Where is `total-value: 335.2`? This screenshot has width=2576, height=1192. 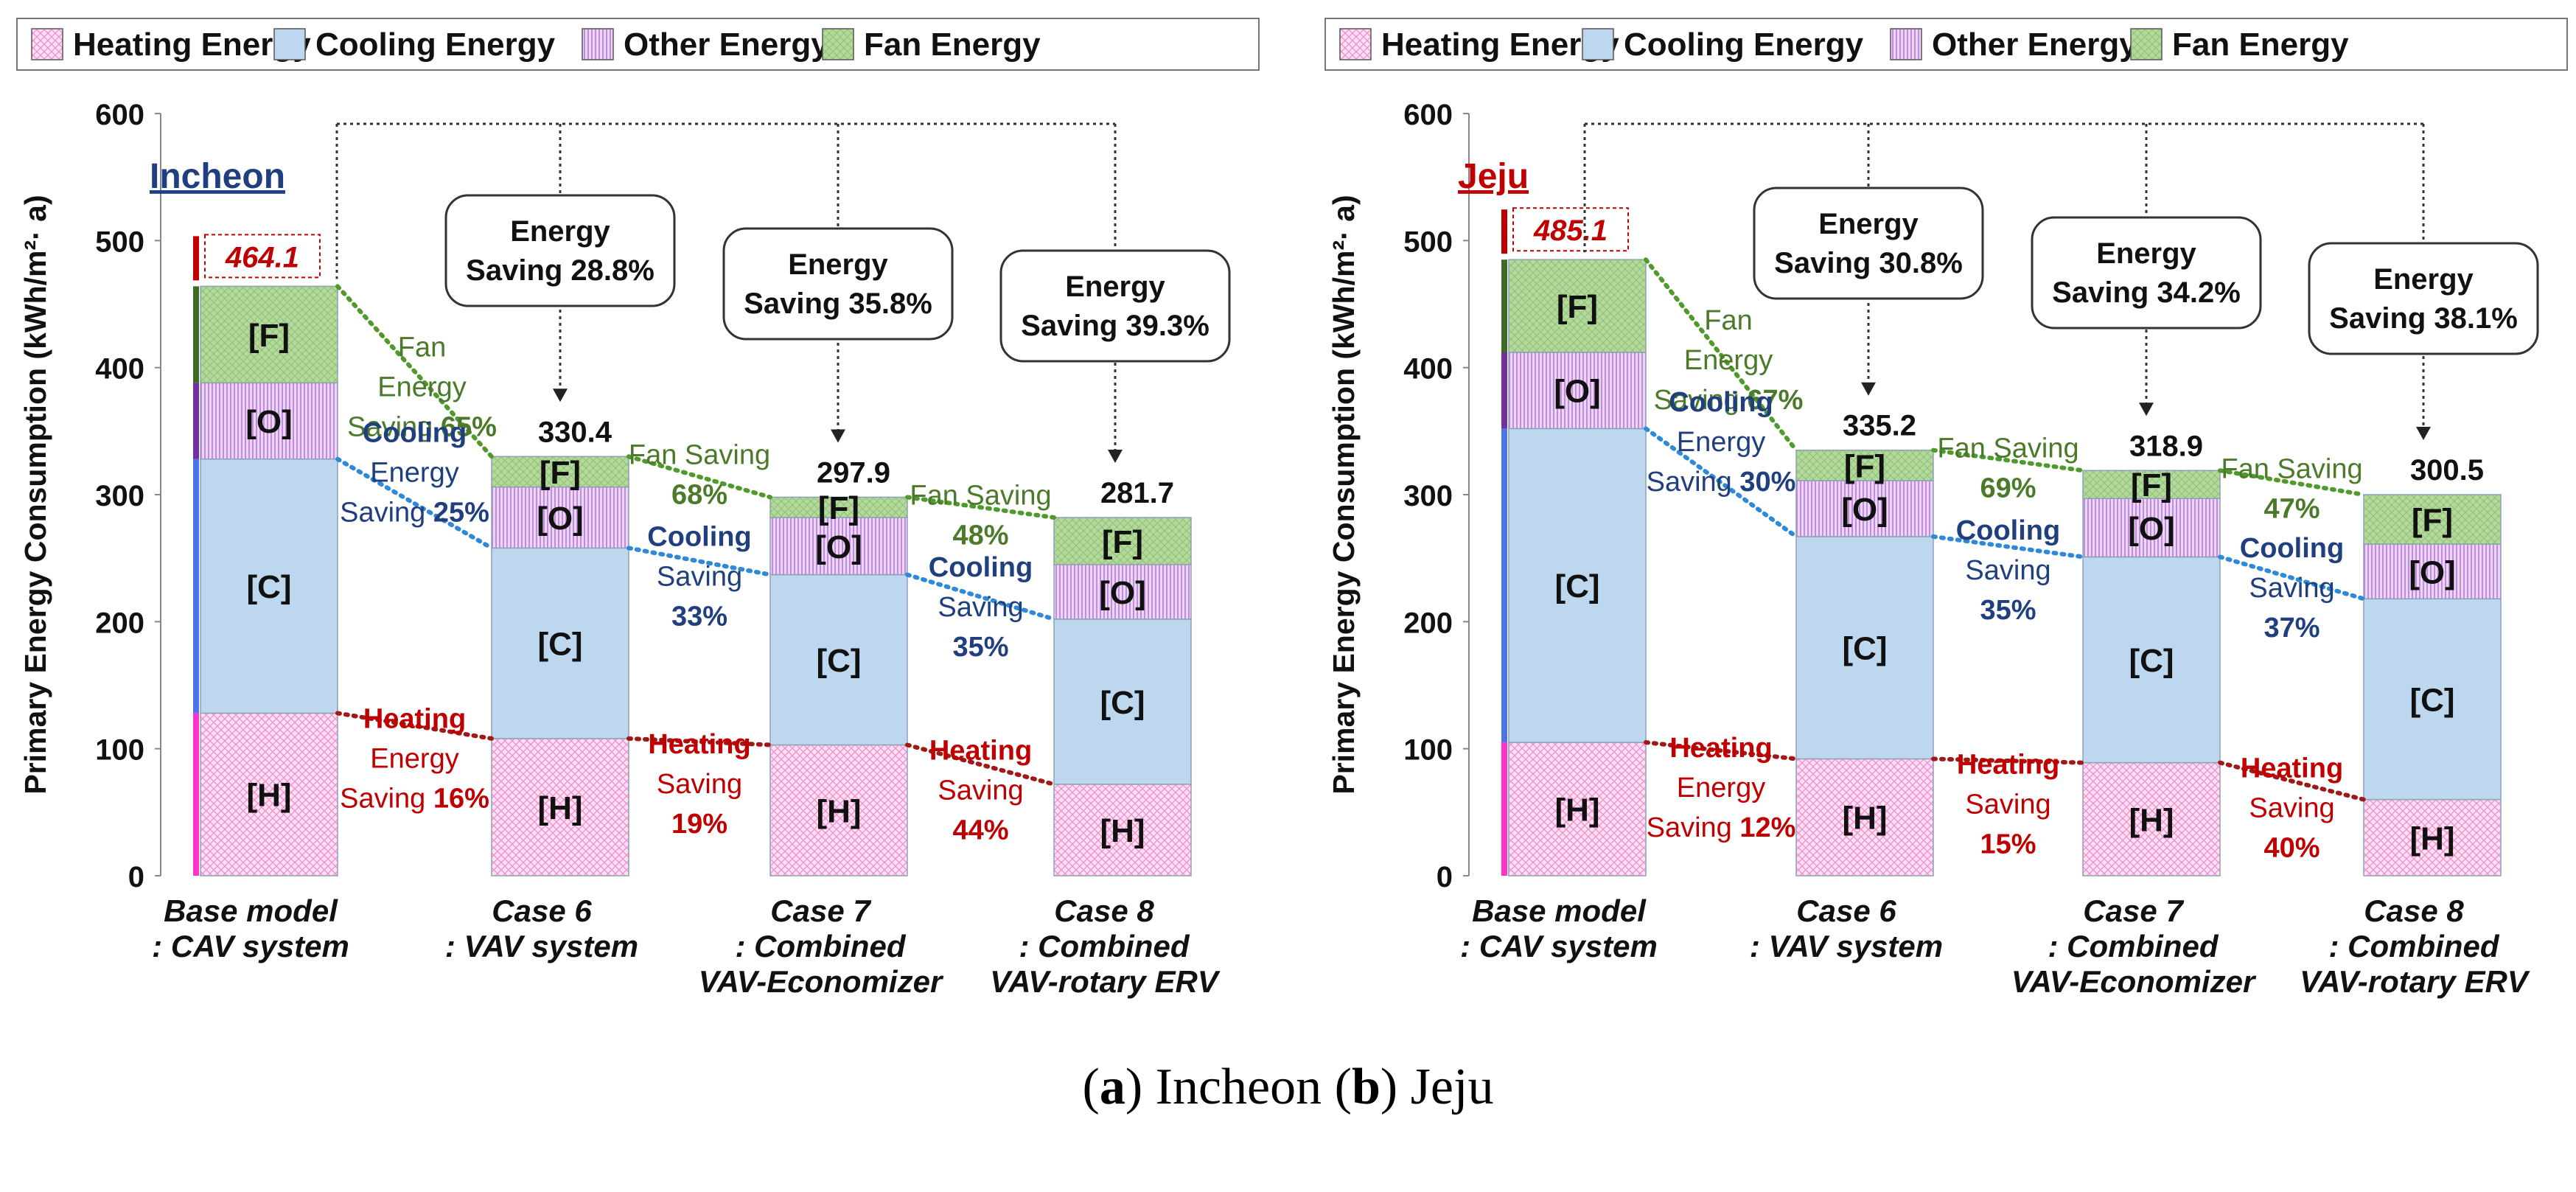 total-value: 335.2 is located at coordinates (1879, 426).